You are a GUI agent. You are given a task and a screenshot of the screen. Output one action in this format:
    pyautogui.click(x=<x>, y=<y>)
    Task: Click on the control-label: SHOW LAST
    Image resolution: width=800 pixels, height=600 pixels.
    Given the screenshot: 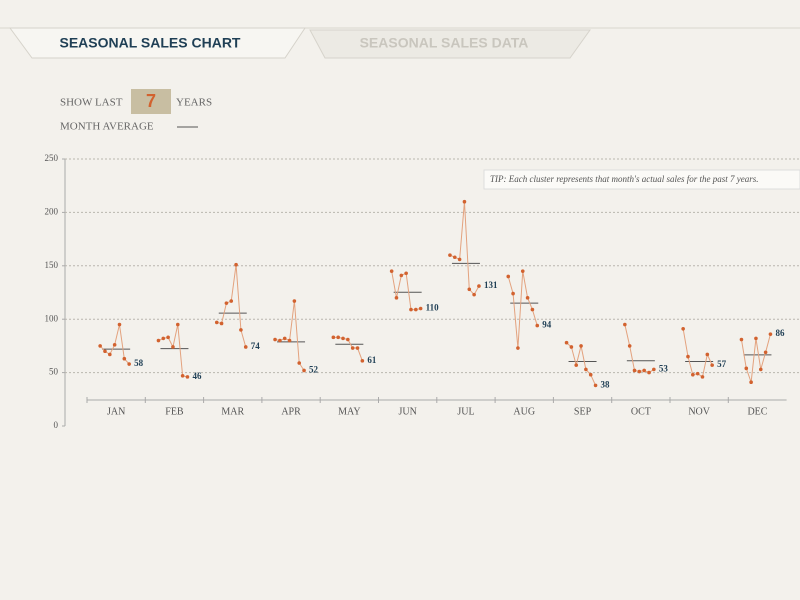 What is the action you would take?
    pyautogui.click(x=91, y=103)
    